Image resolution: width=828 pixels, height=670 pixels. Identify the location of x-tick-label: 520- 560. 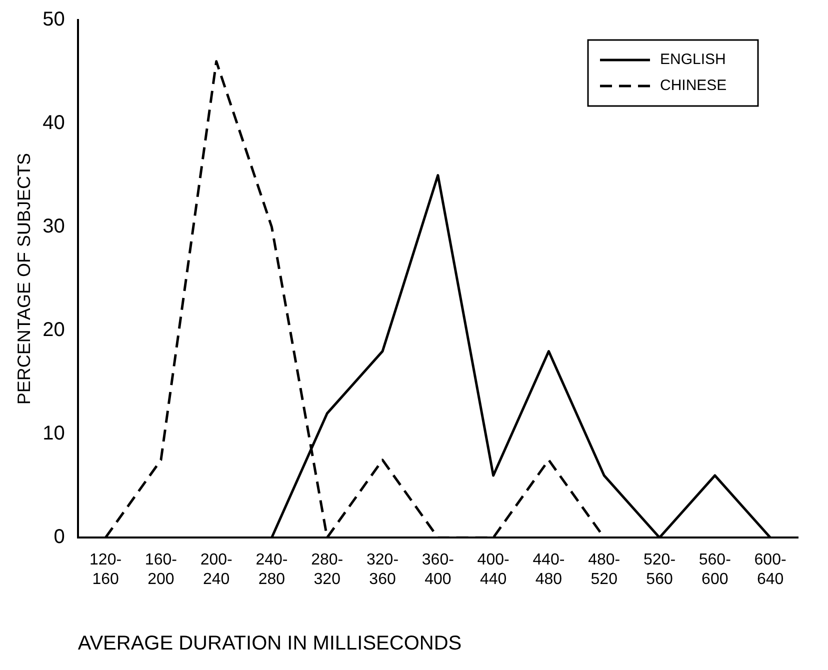
(659, 570).